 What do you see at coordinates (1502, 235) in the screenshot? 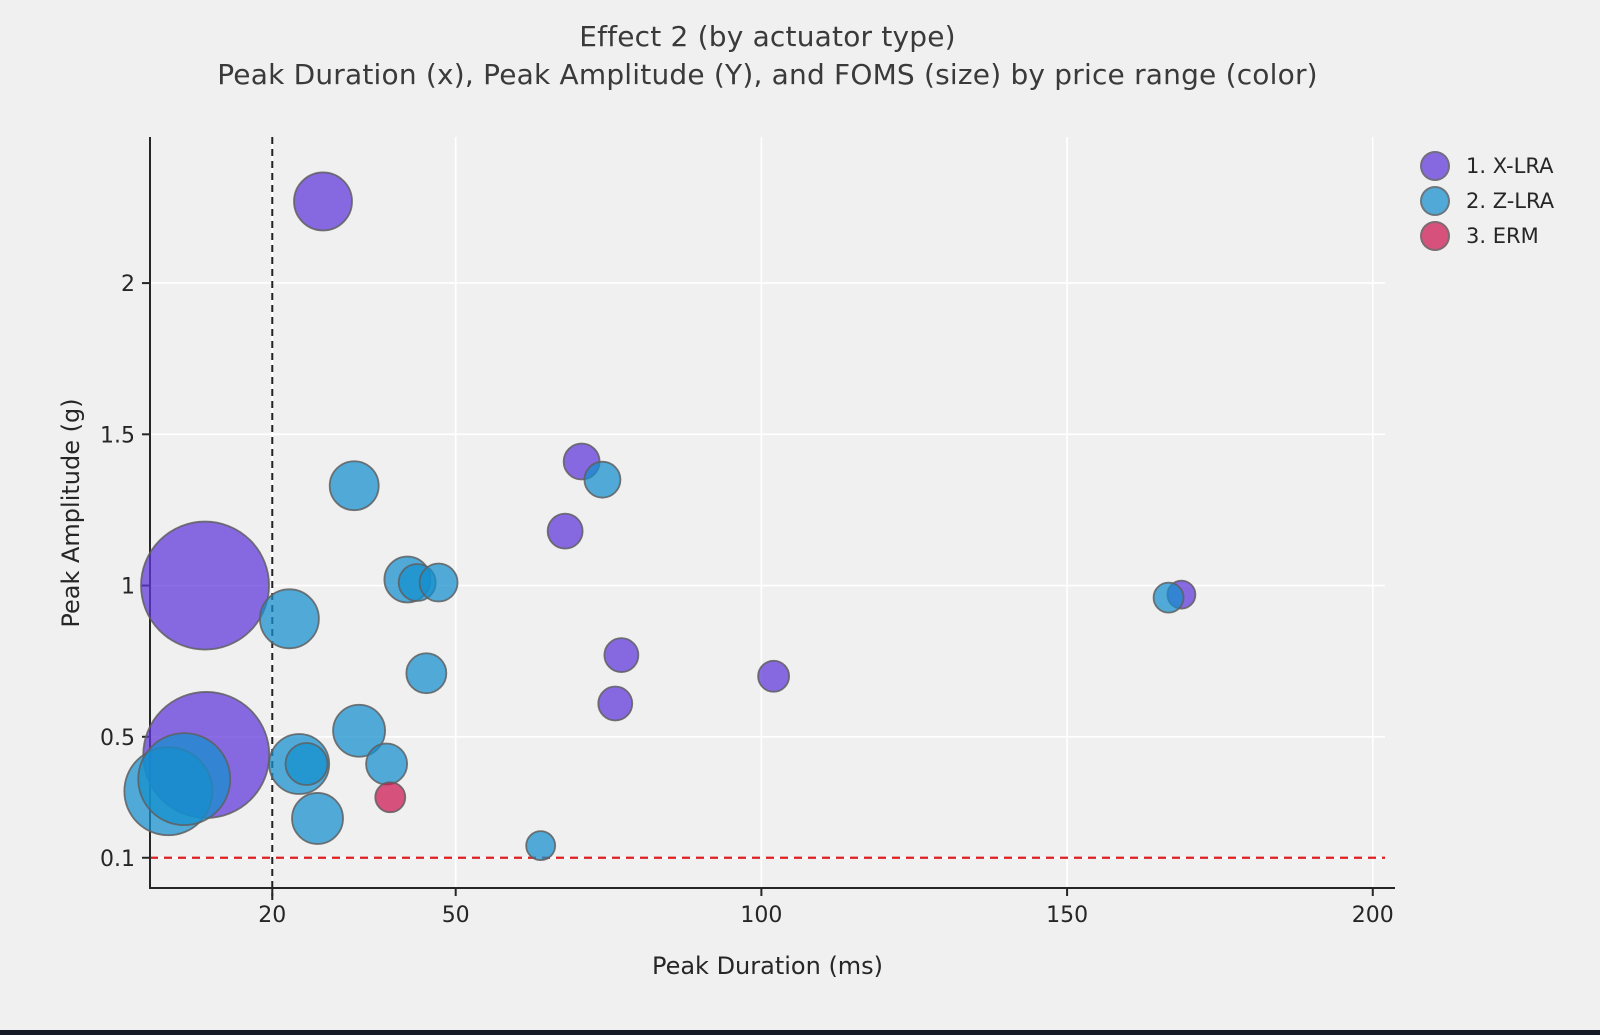
I see `legend-label: 3. ERM` at bounding box center [1502, 235].